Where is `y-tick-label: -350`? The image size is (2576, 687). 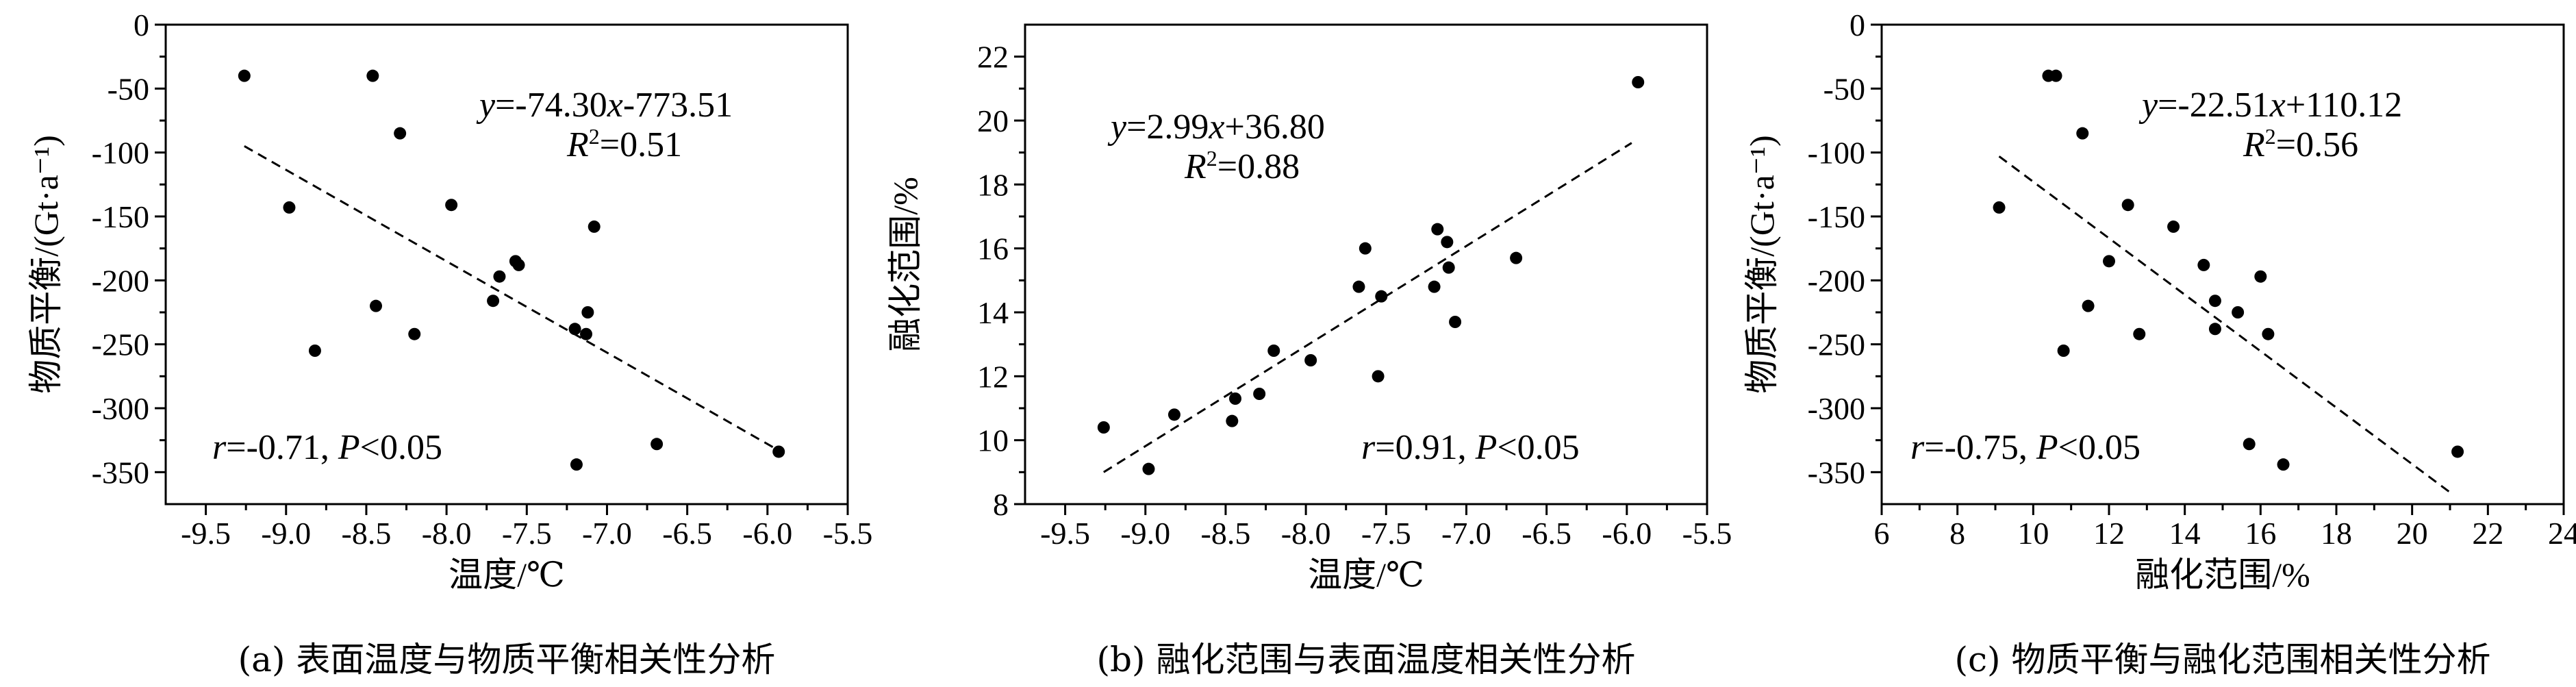 y-tick-label: -350 is located at coordinates (120, 473).